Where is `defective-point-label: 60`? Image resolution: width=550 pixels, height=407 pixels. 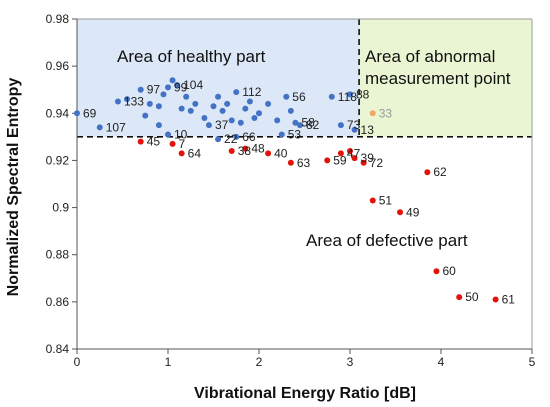 defective-point-label: 60 is located at coordinates (449, 271).